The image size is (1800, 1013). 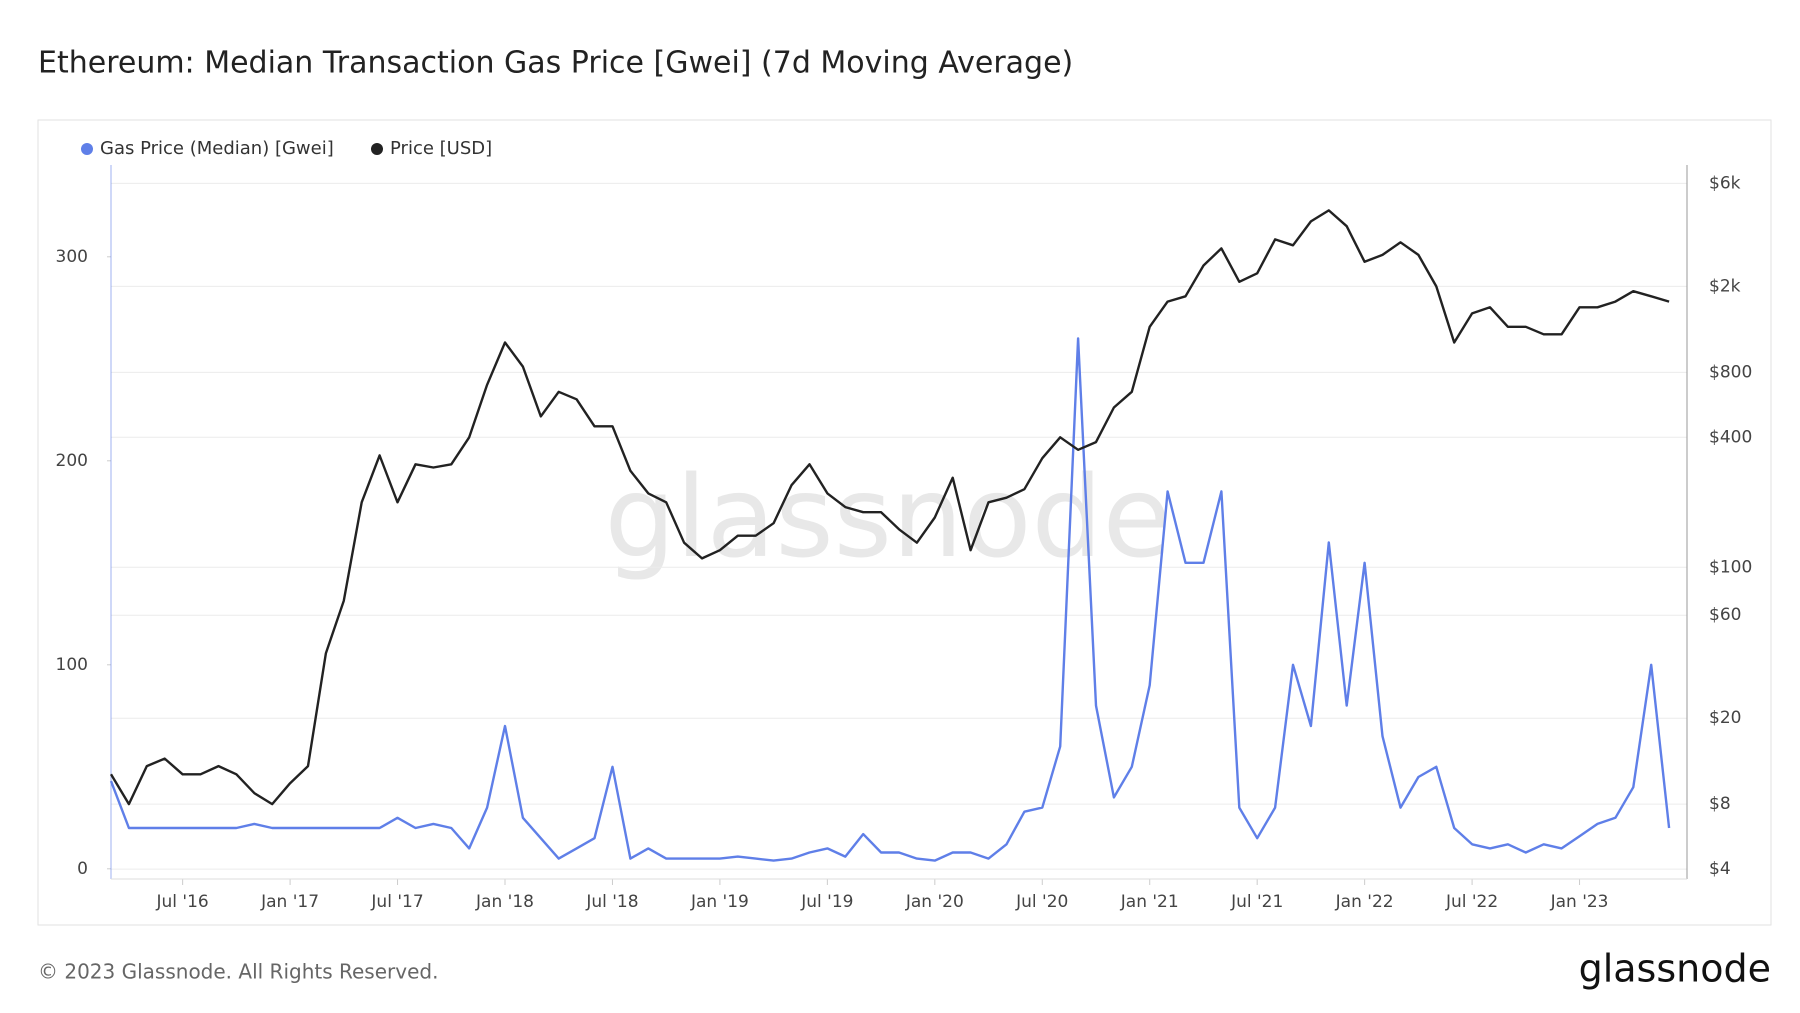 What do you see at coordinates (1720, 804) in the screenshot?
I see `y2-tick-label: $8` at bounding box center [1720, 804].